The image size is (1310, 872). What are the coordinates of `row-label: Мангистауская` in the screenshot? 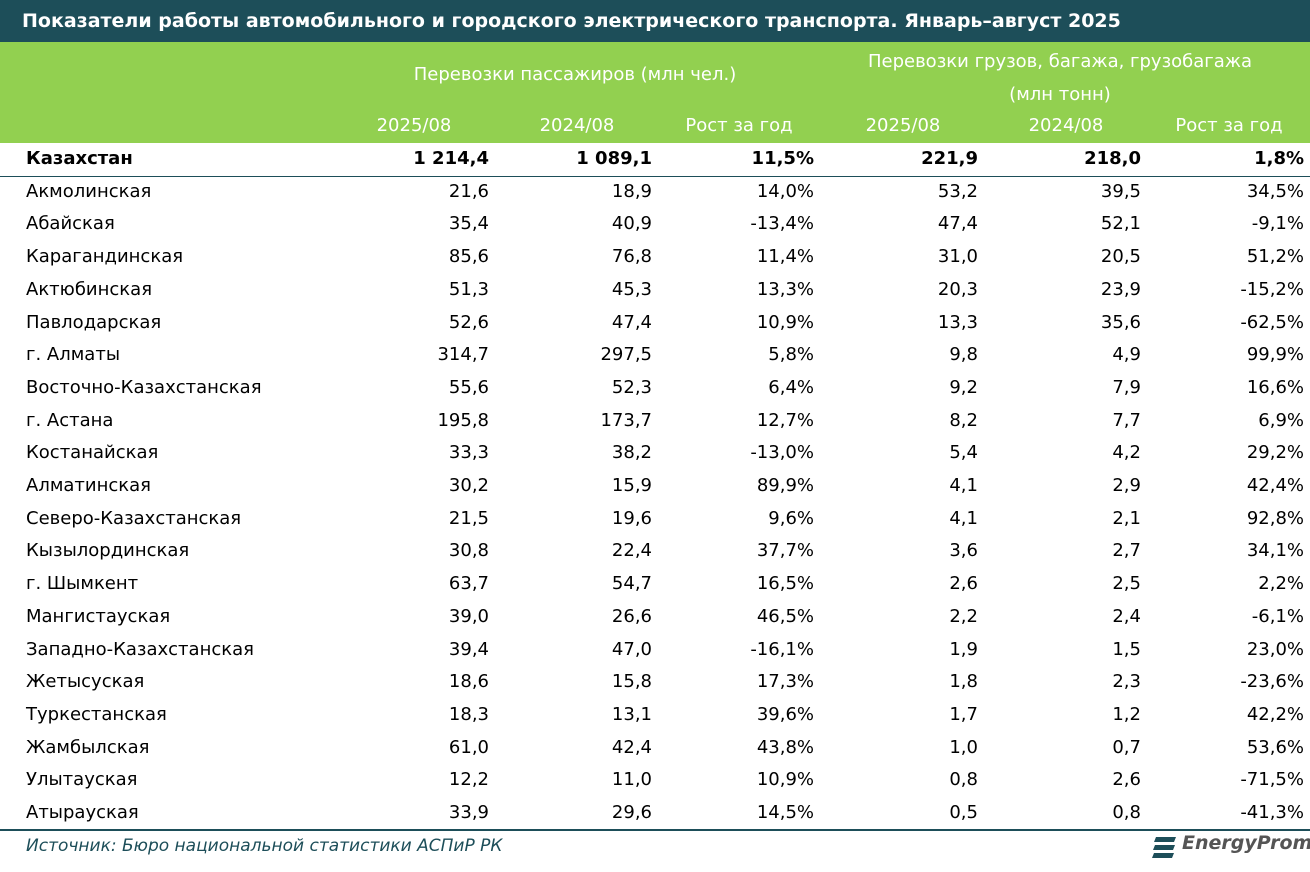 It's located at (98, 616).